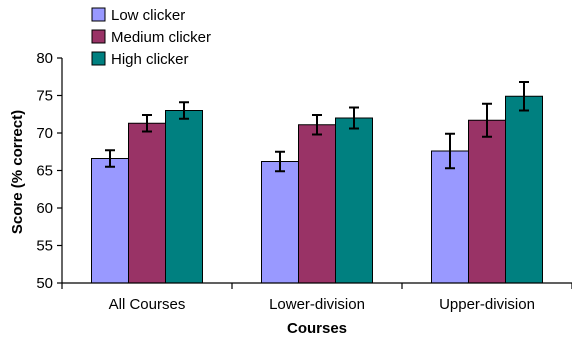 The height and width of the screenshot is (342, 572). What do you see at coordinates (44, 96) in the screenshot?
I see `y-tick-label: 75` at bounding box center [44, 96].